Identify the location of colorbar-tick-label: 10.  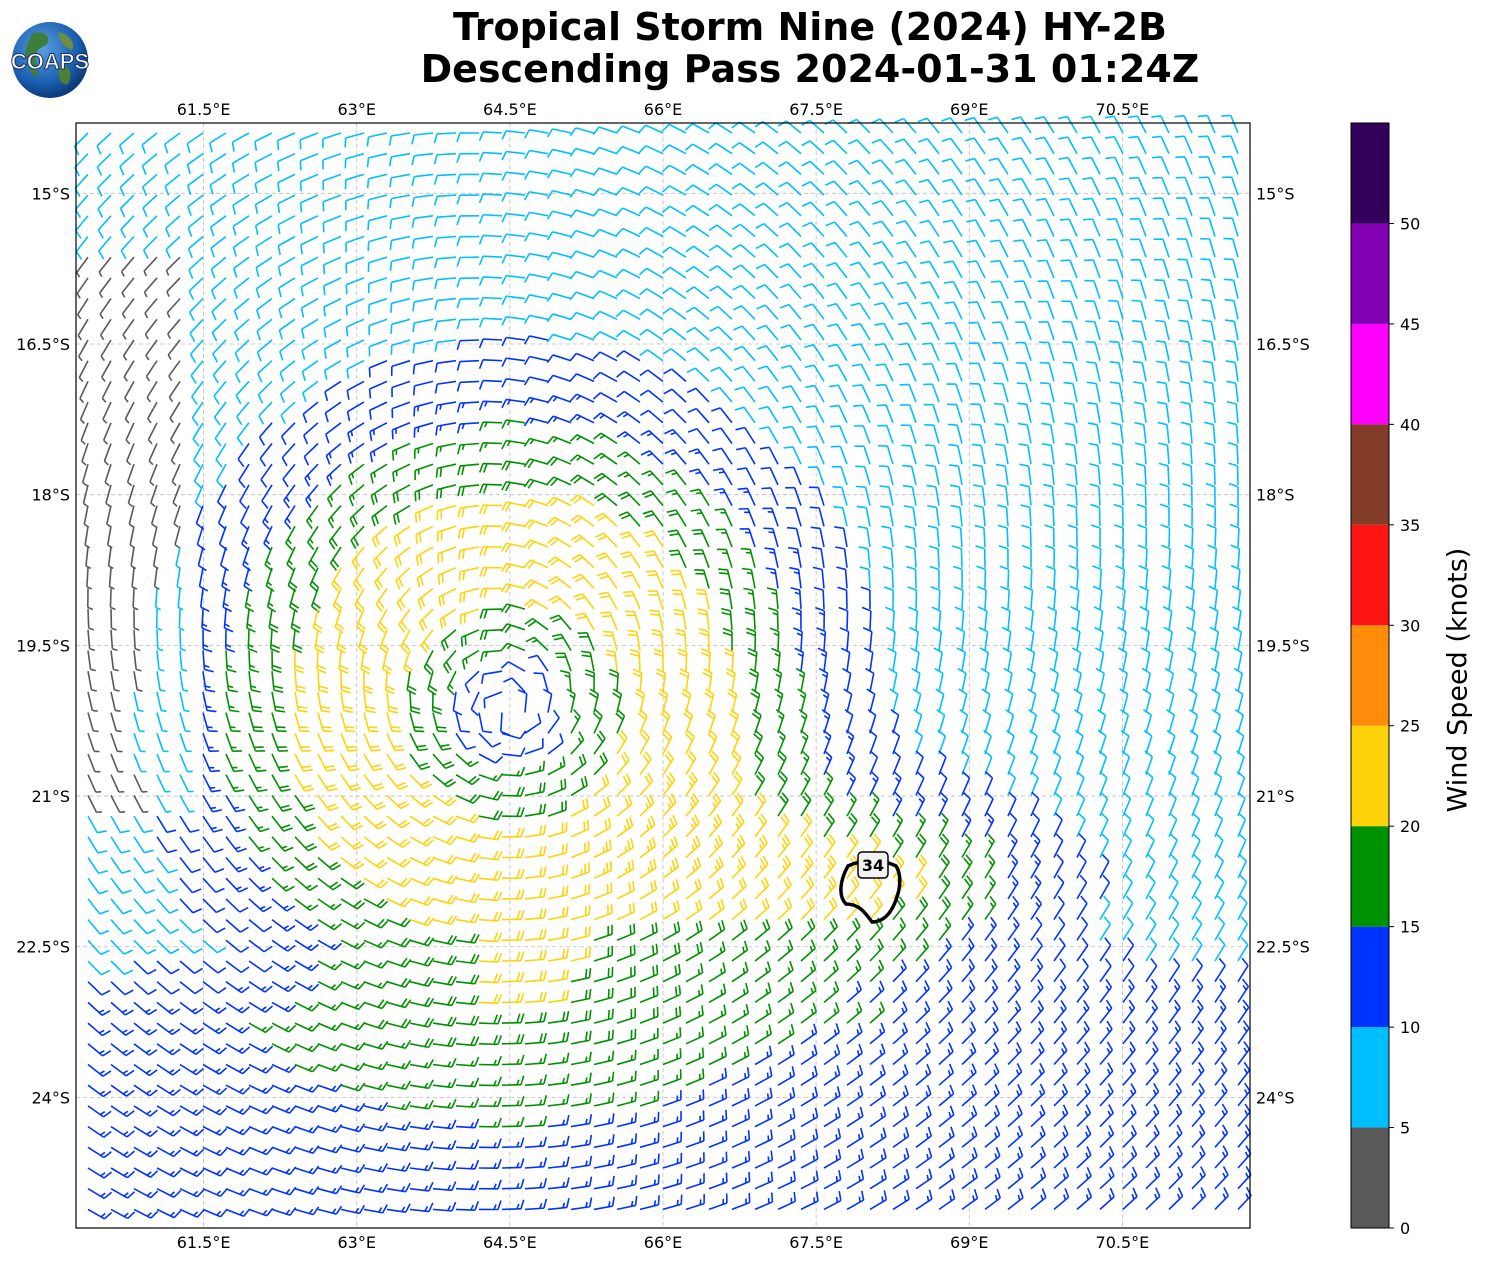
(1410, 1027).